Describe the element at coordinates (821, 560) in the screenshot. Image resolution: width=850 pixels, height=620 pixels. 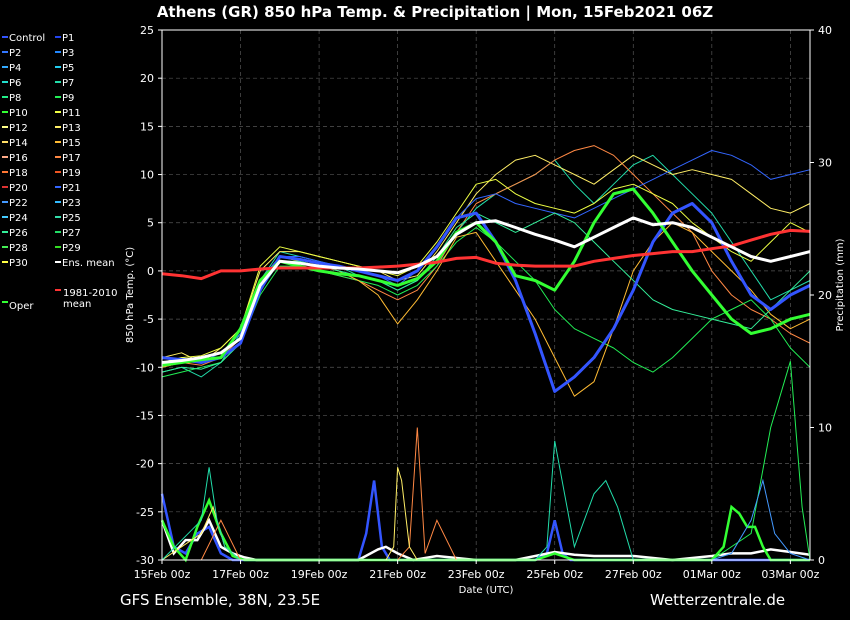
I see `y2-tick-label: 0` at that location.